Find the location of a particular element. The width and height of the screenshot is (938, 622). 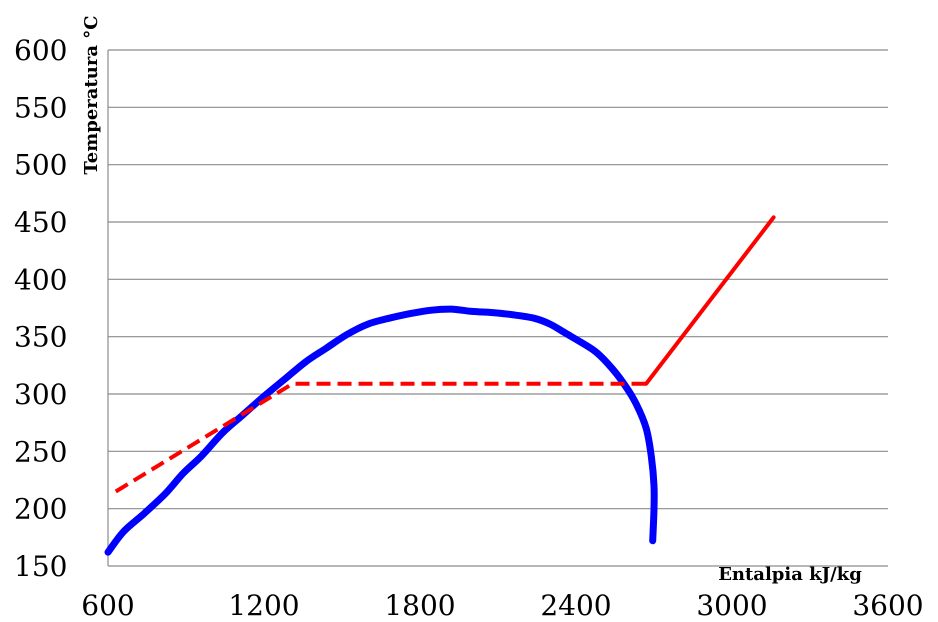

y-tick-label-350: 350 is located at coordinates (40, 337).